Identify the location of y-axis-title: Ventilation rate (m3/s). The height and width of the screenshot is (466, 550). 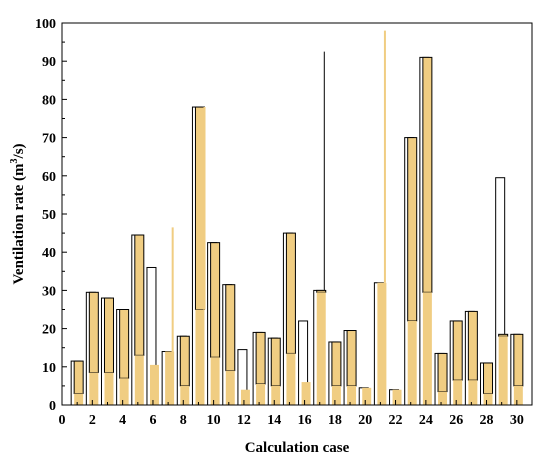
(18, 213).